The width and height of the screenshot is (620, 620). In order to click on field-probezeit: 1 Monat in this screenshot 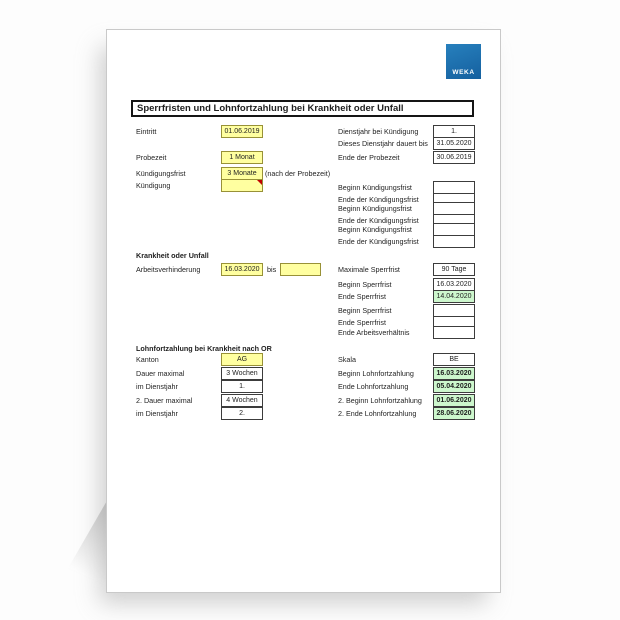, I will do `click(242, 157)`.